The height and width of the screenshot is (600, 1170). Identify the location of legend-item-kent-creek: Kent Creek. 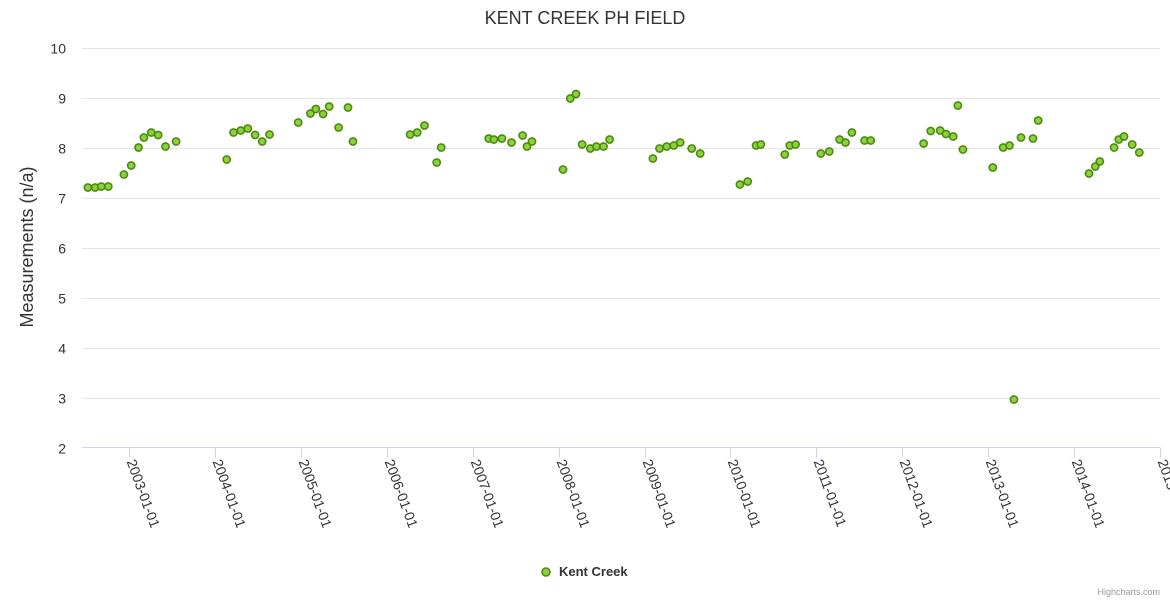
(593, 571).